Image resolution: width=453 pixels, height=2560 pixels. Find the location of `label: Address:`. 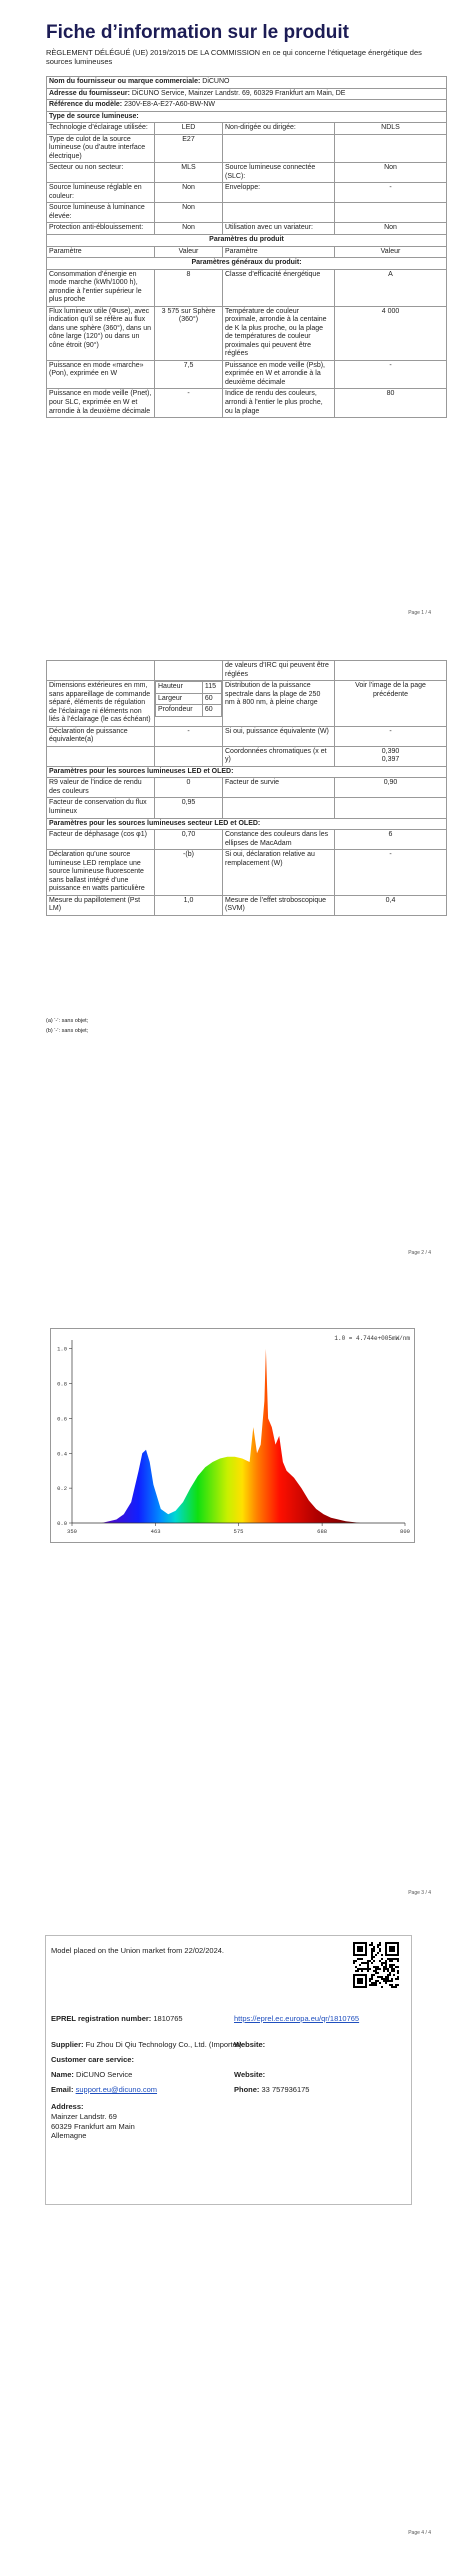

label: Address: is located at coordinates (67, 2106).